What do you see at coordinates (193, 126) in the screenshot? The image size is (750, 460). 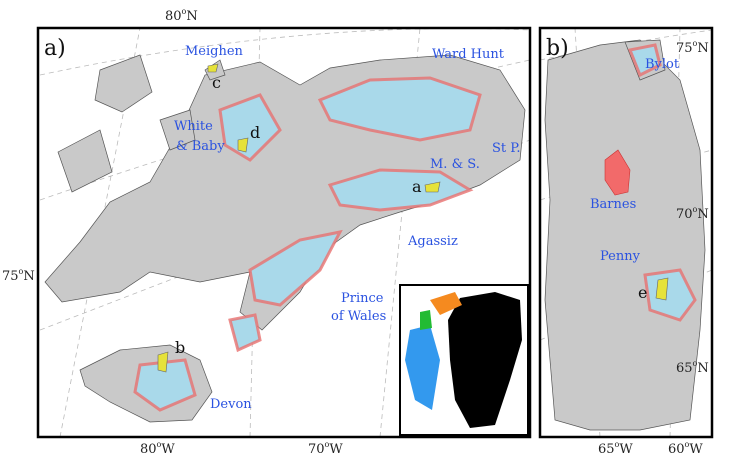 I see `place-name: White` at bounding box center [193, 126].